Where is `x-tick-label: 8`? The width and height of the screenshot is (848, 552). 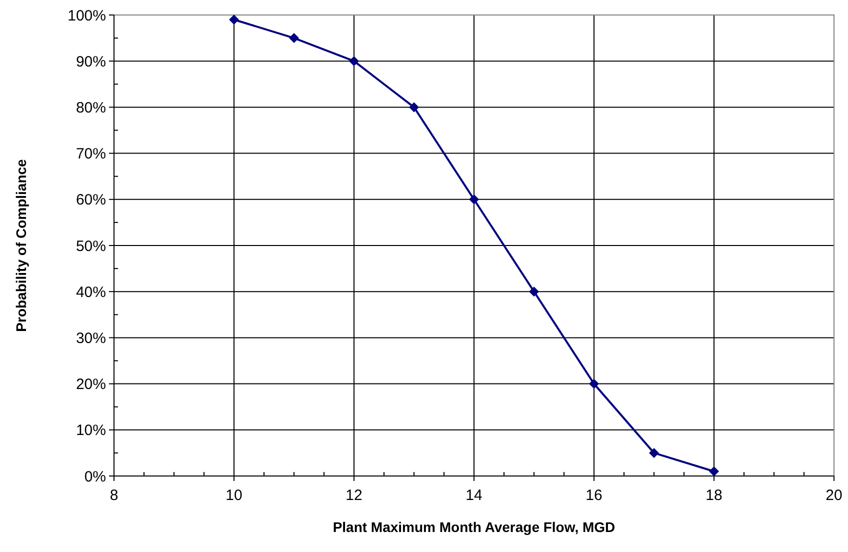 x-tick-label: 8 is located at coordinates (114, 495).